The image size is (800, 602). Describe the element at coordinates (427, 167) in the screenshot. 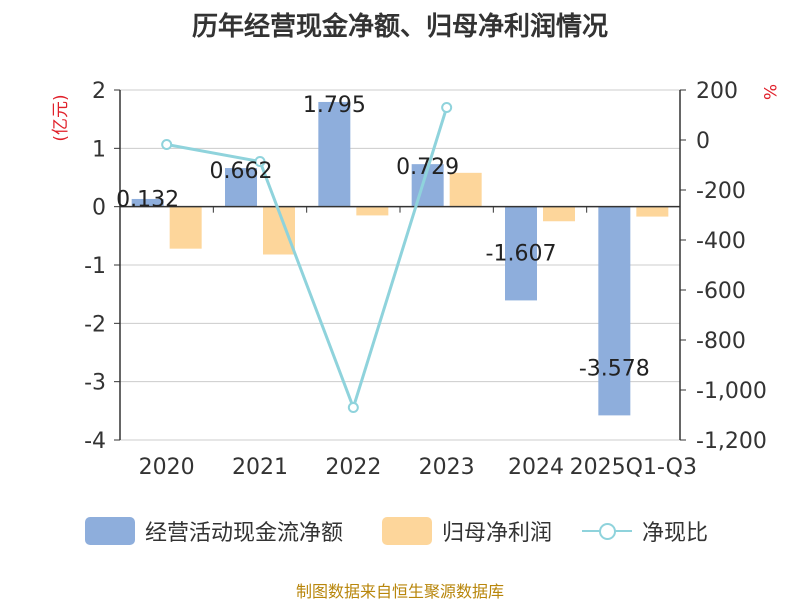

I see `data-label-cashflow: 0.729` at that location.